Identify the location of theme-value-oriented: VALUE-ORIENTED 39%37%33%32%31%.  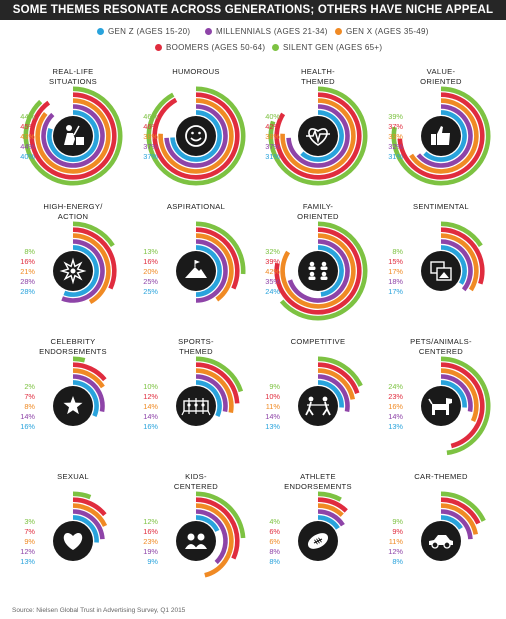
(439, 126).